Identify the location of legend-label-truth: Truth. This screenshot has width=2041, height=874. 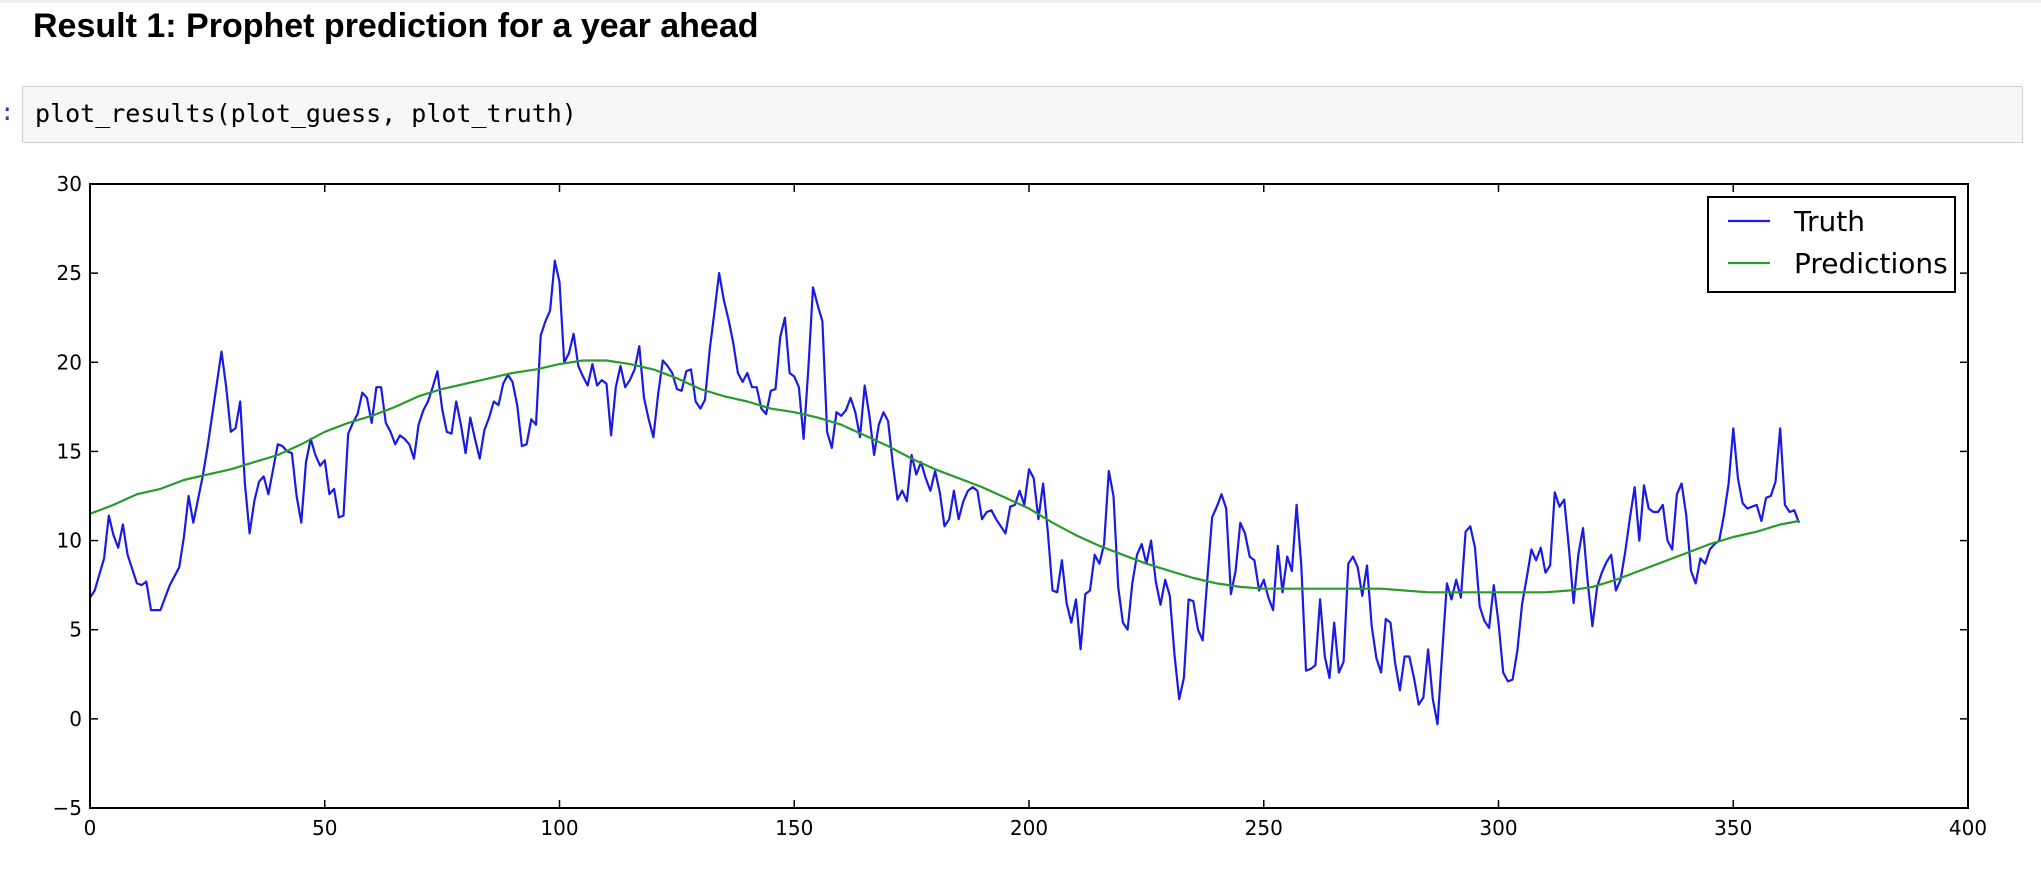
(1829, 221).